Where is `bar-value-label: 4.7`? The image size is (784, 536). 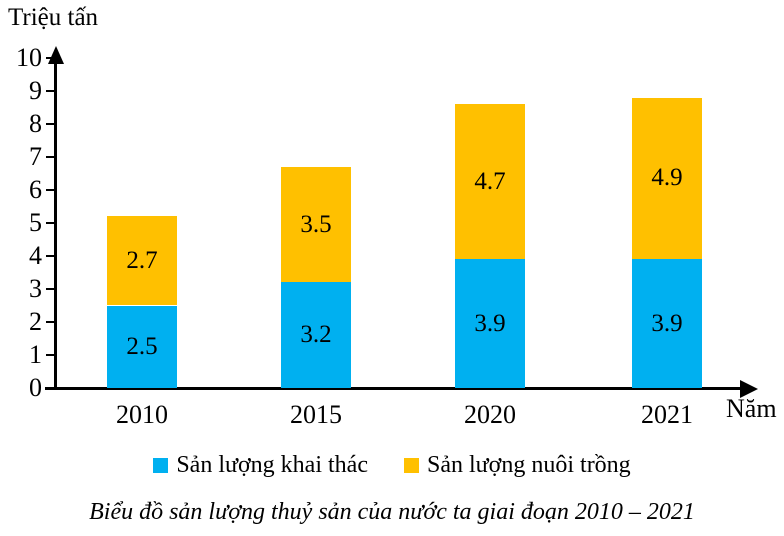
bar-value-label: 4.7 is located at coordinates (490, 181).